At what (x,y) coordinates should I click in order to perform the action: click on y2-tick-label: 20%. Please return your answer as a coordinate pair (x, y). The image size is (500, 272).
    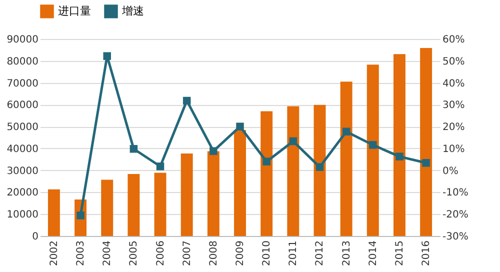
    Looking at the image, I should click on (453, 128).